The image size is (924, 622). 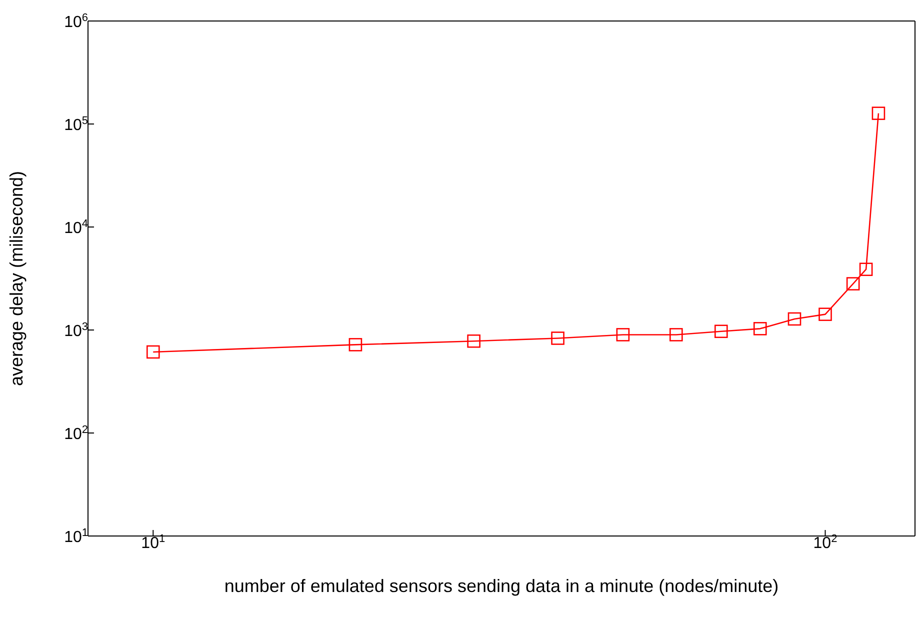 I want to click on y-tick-label: 10$^{5}$, so click(x=76, y=124).